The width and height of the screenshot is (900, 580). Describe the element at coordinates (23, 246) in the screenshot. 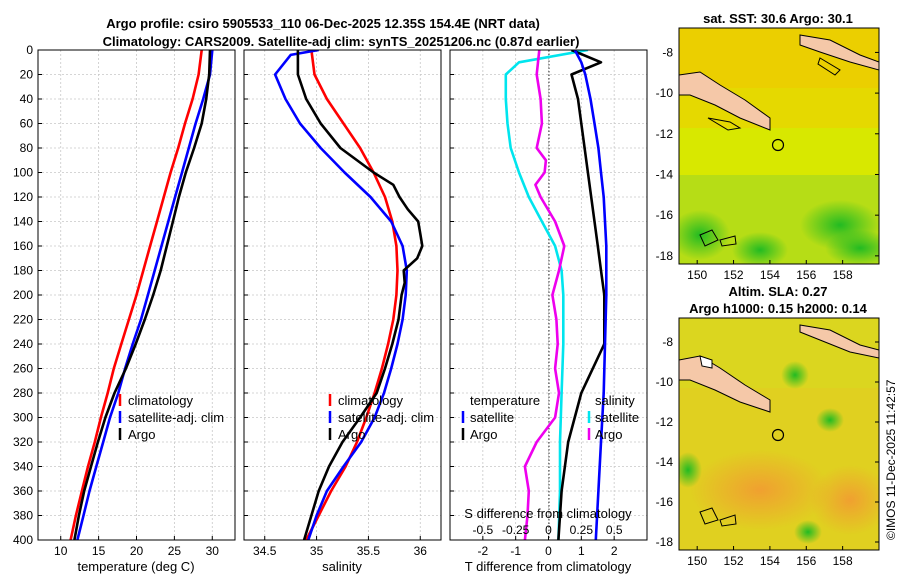

I see `y-tick-label: 160` at that location.